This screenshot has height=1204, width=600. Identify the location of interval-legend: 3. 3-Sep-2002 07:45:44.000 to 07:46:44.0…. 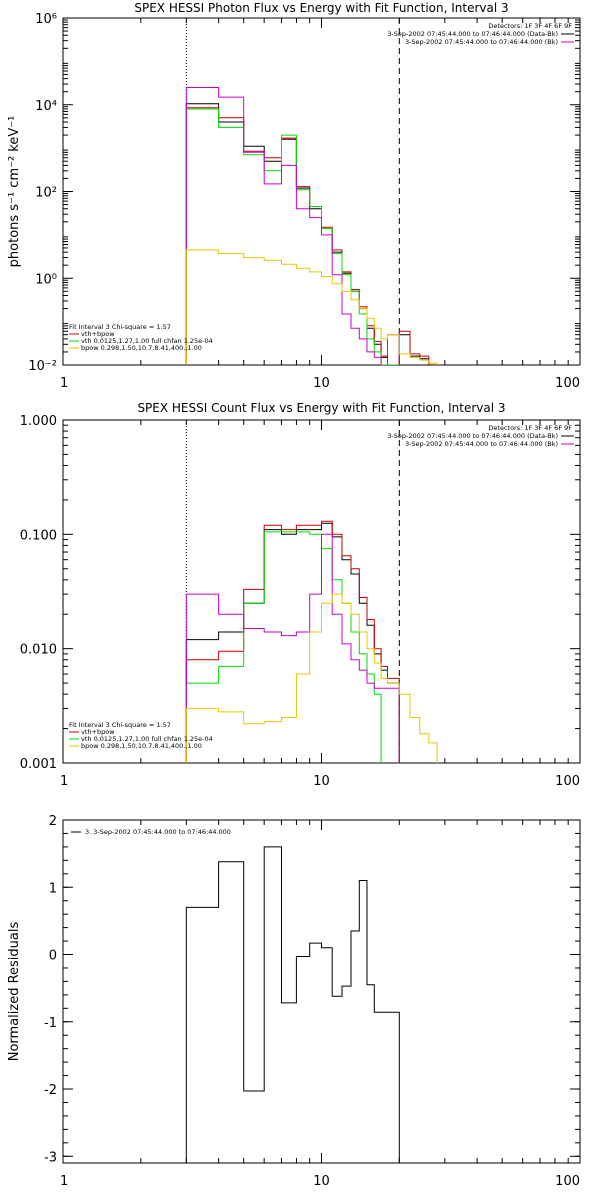
(151, 832).